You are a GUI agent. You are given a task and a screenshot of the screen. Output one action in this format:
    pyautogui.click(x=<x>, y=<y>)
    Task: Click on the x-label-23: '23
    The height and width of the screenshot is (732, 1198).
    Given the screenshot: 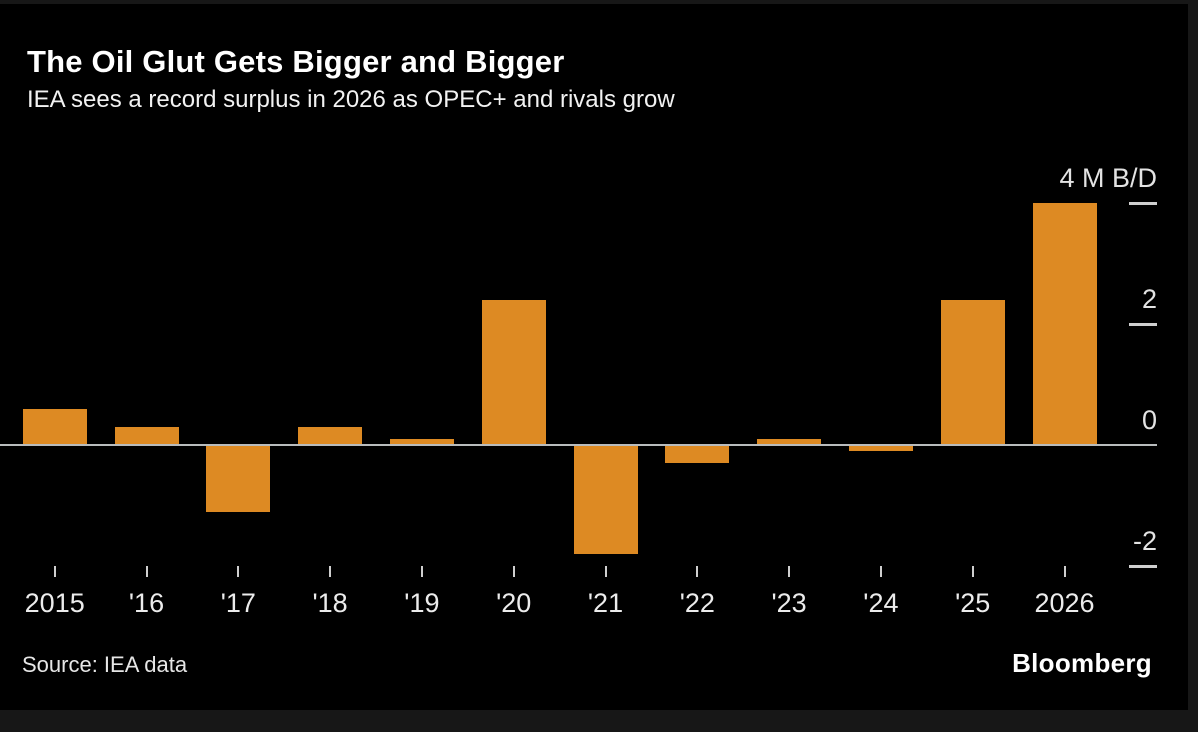 What is the action you would take?
    pyautogui.click(x=789, y=603)
    